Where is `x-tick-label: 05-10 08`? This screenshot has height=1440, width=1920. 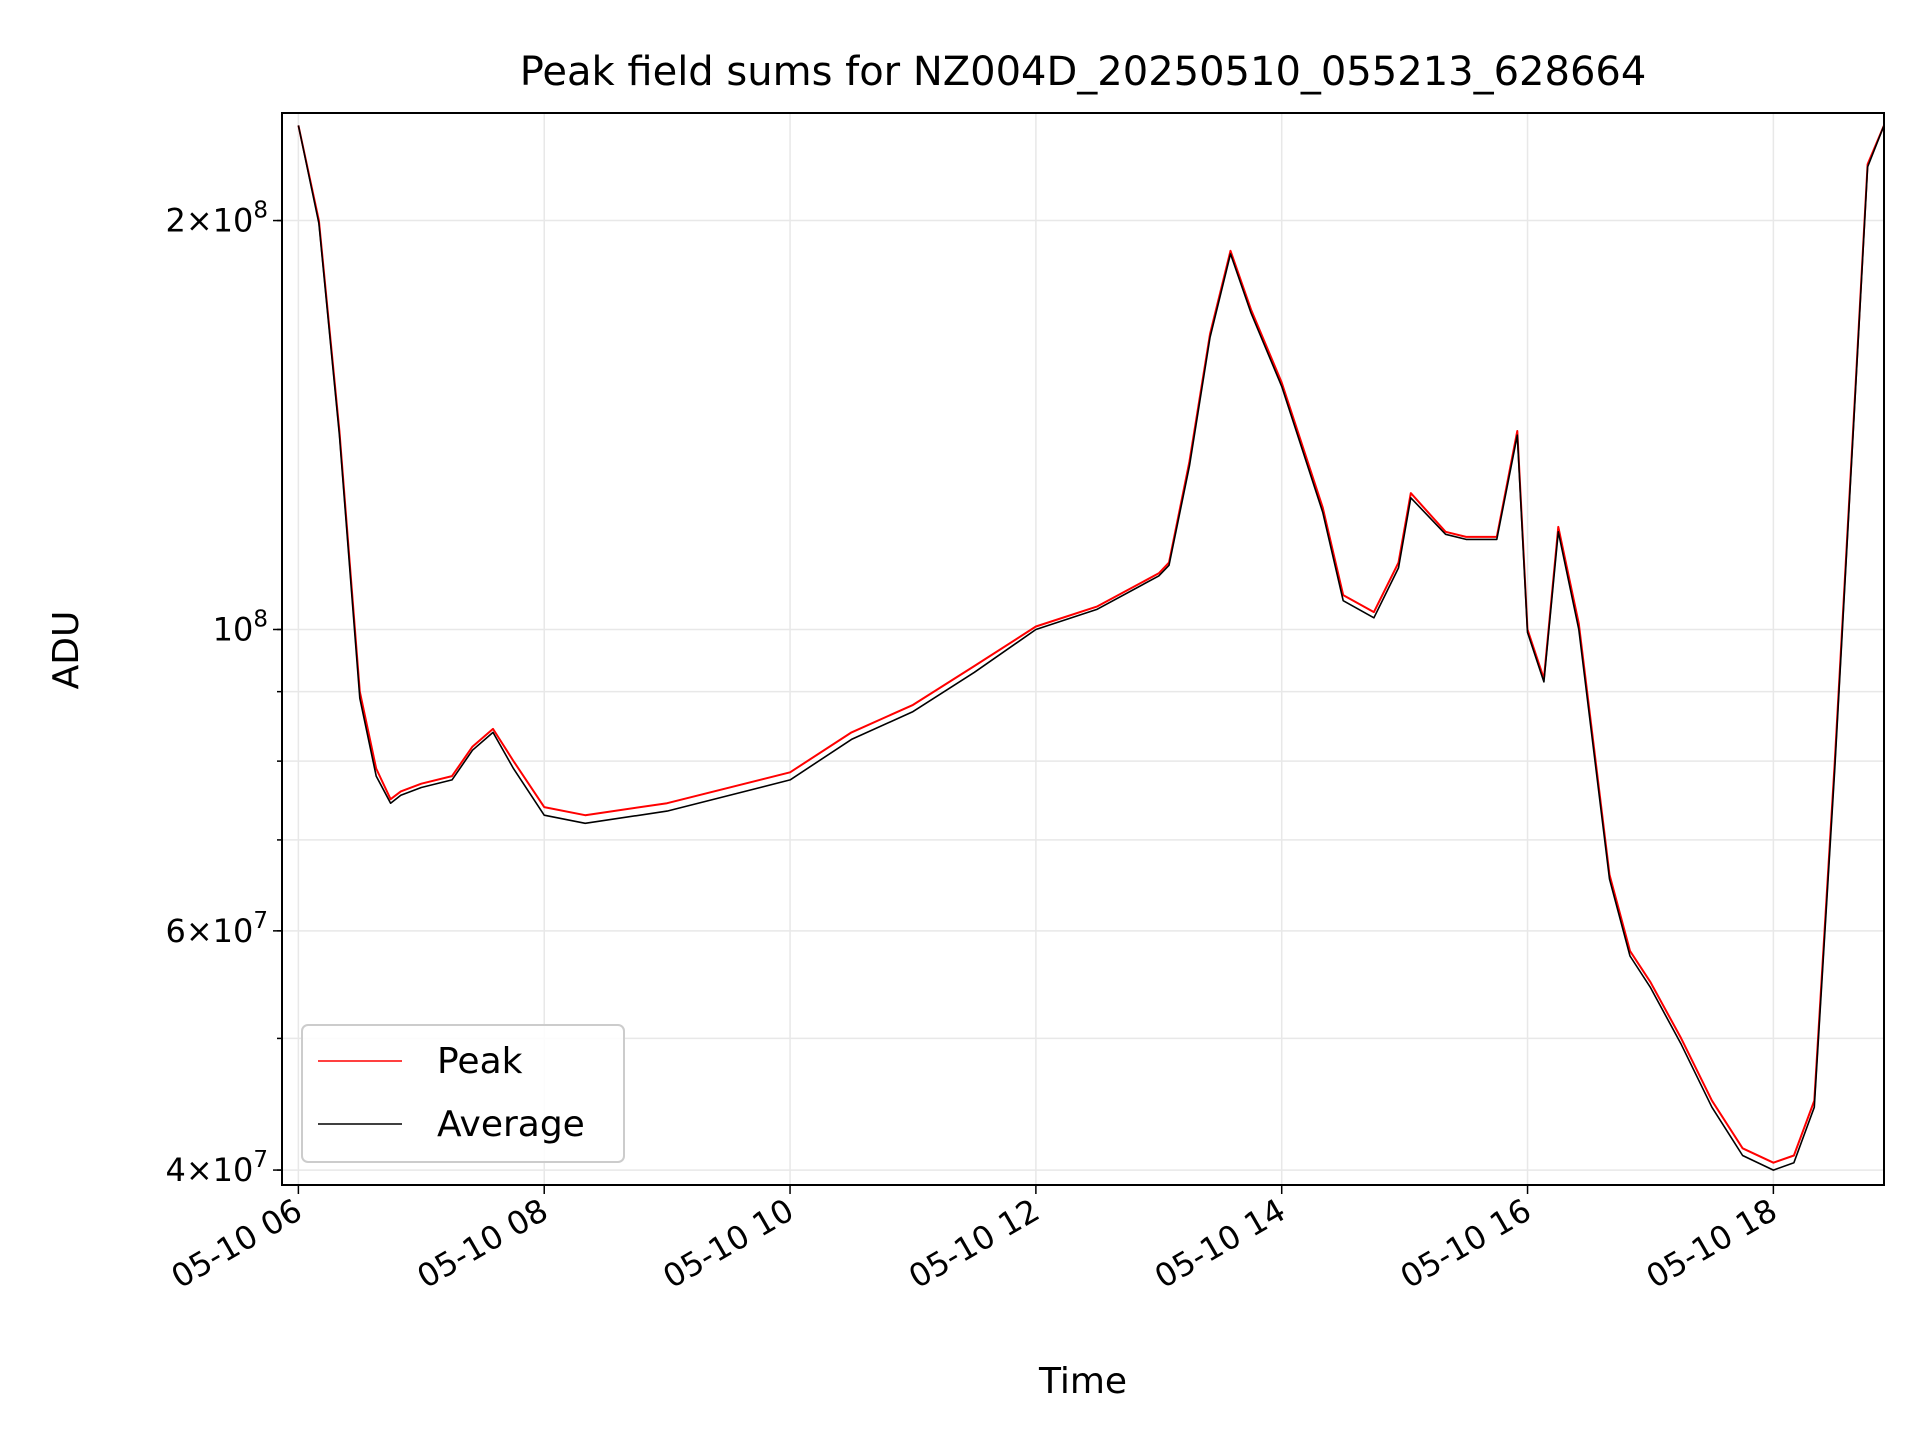
x-tick-label: 05-10 08 is located at coordinates (483, 1243).